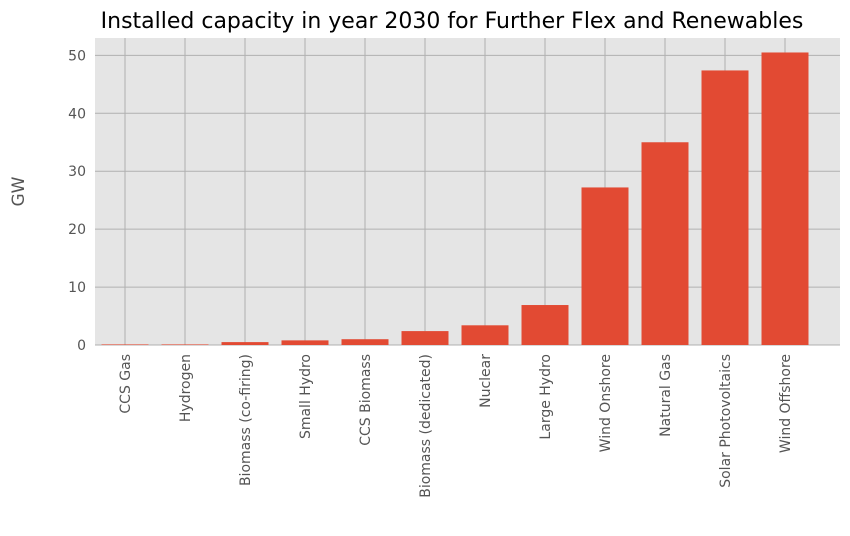 The height and width of the screenshot is (536, 850). I want to click on x-tick-label: CCS Biomass, so click(366, 400).